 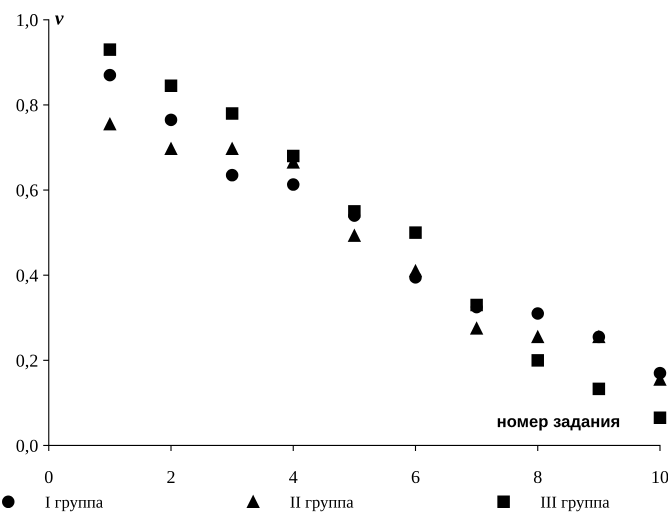 I want to click on x-tick-label: 6, so click(x=416, y=477).